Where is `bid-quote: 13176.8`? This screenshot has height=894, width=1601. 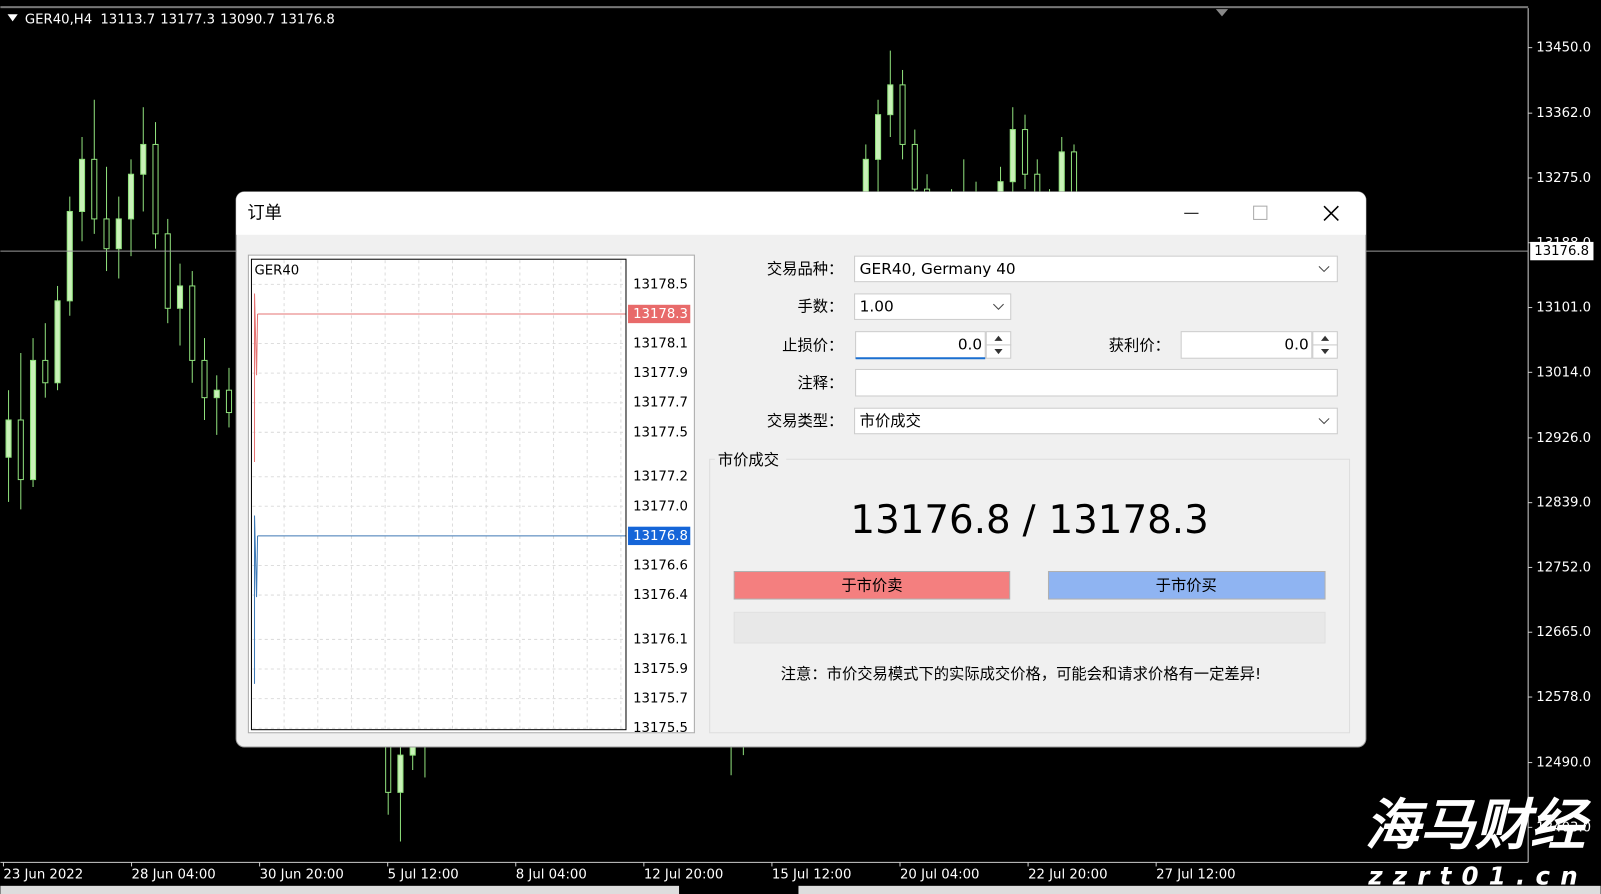
bid-quote: 13176.8 is located at coordinates (930, 520).